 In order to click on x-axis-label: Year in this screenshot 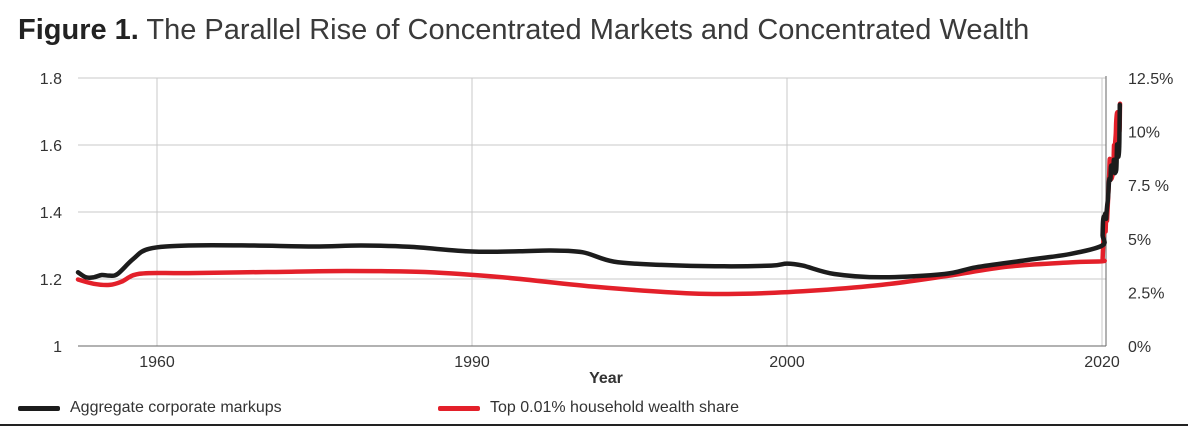, I will do `click(606, 378)`.